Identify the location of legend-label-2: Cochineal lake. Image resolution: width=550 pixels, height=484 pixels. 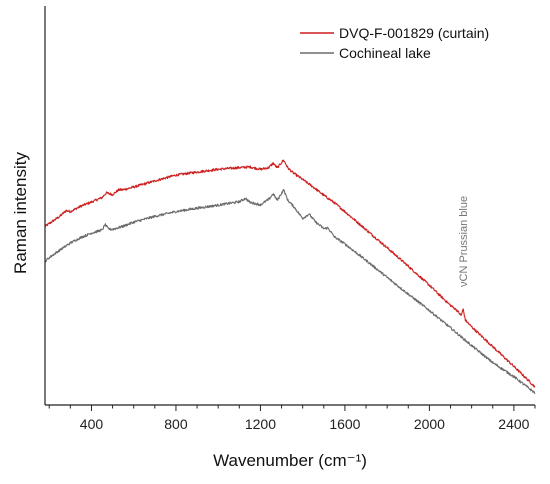
(385, 53).